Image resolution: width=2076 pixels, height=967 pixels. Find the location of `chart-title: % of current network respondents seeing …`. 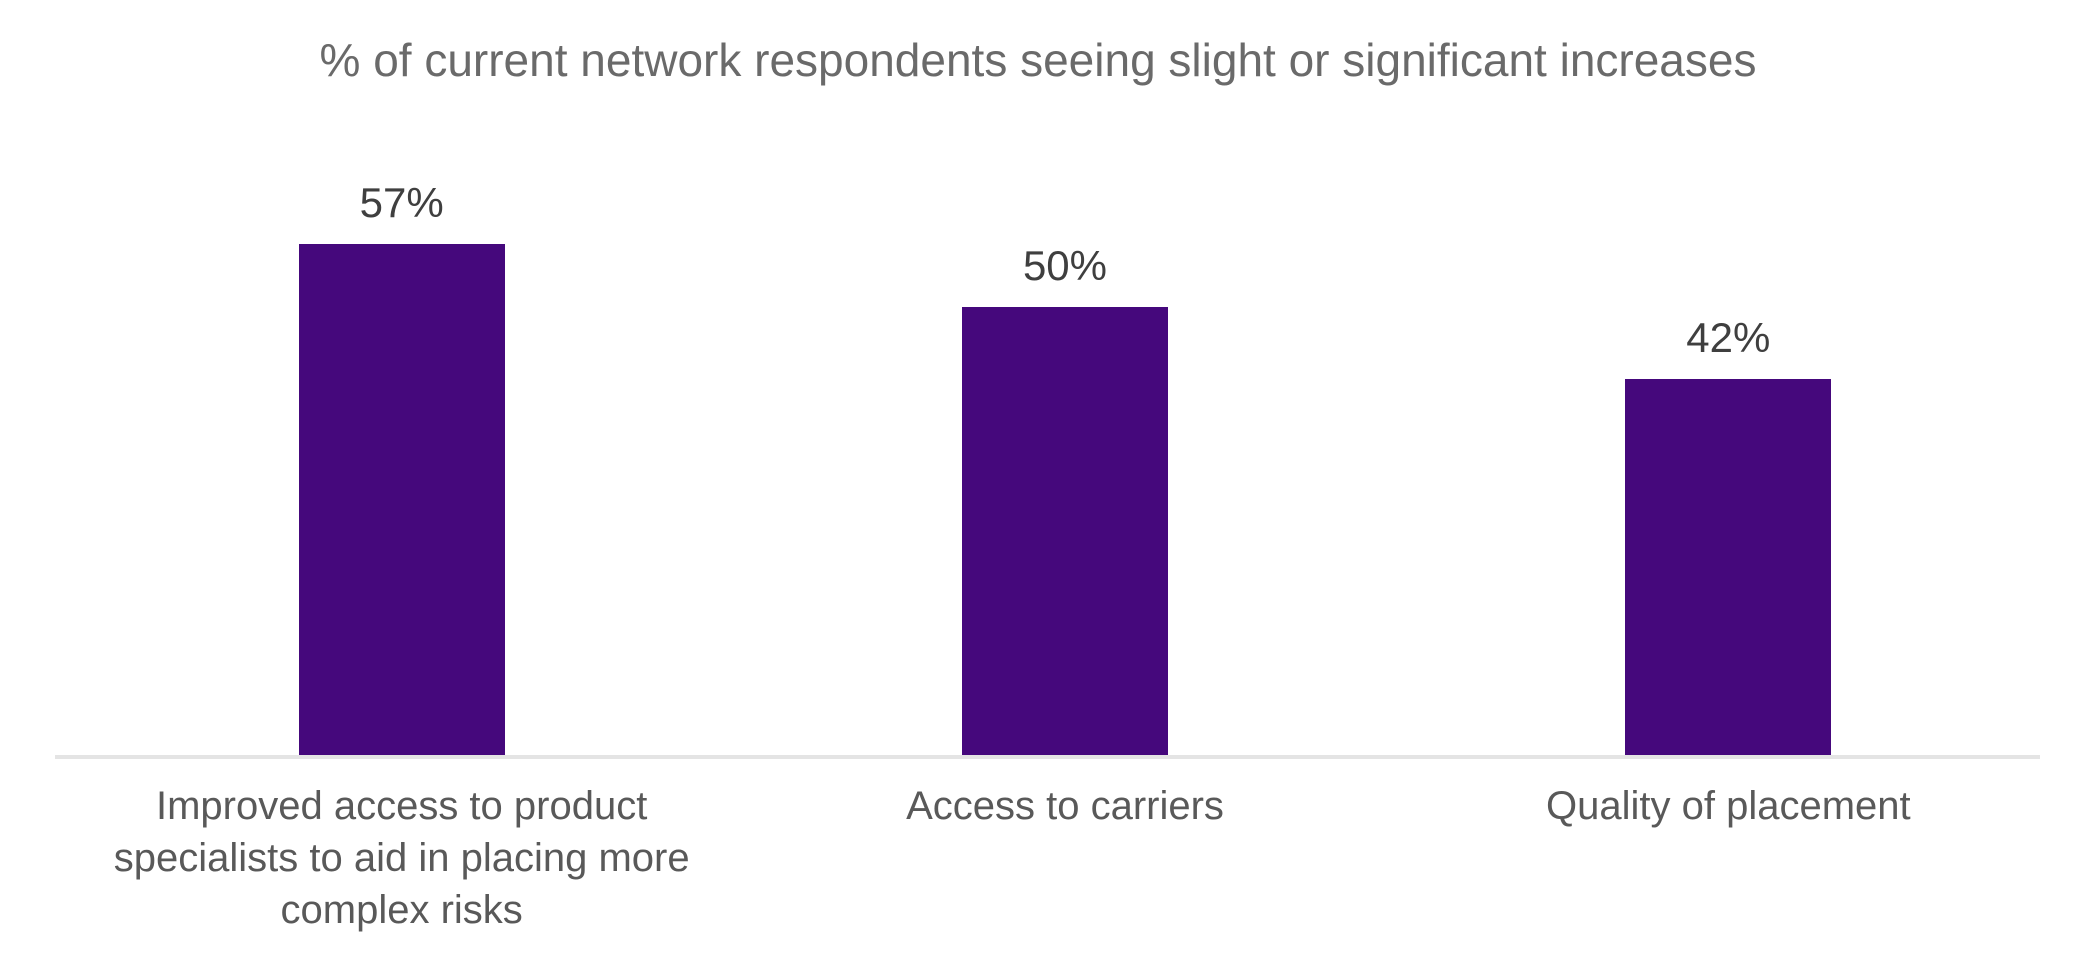

chart-title: % of current network respondents seeing … is located at coordinates (1038, 60).